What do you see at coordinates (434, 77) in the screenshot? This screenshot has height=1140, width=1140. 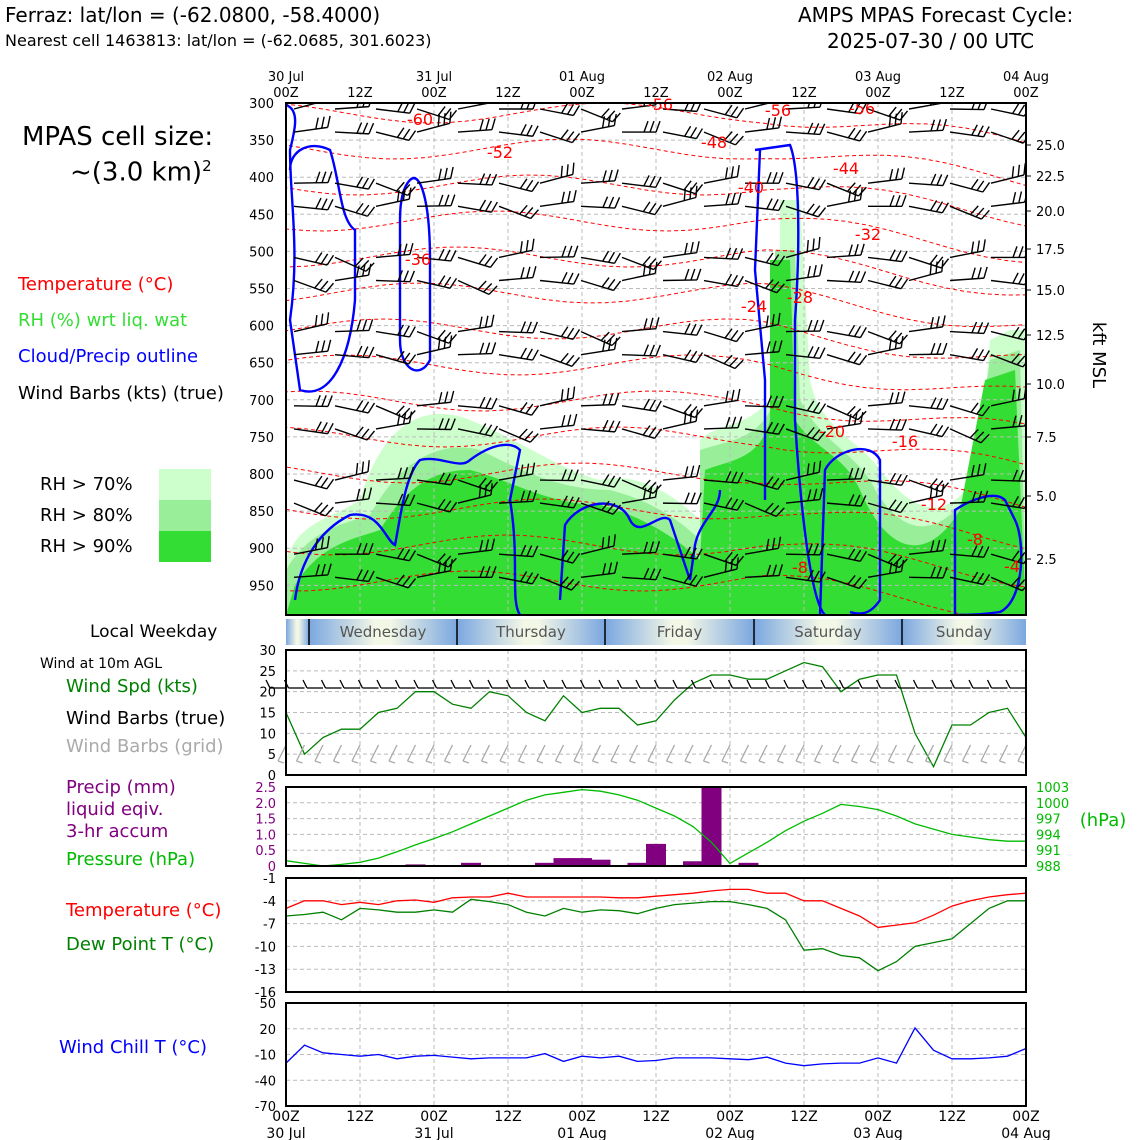 I see `top-date-tick: 31 Jul` at bounding box center [434, 77].